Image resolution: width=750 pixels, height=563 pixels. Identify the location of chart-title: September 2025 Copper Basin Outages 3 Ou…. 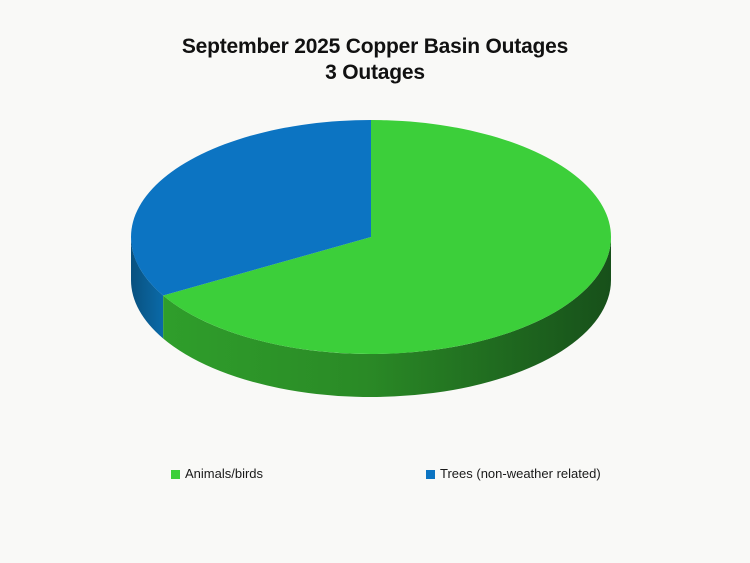
(375, 60).